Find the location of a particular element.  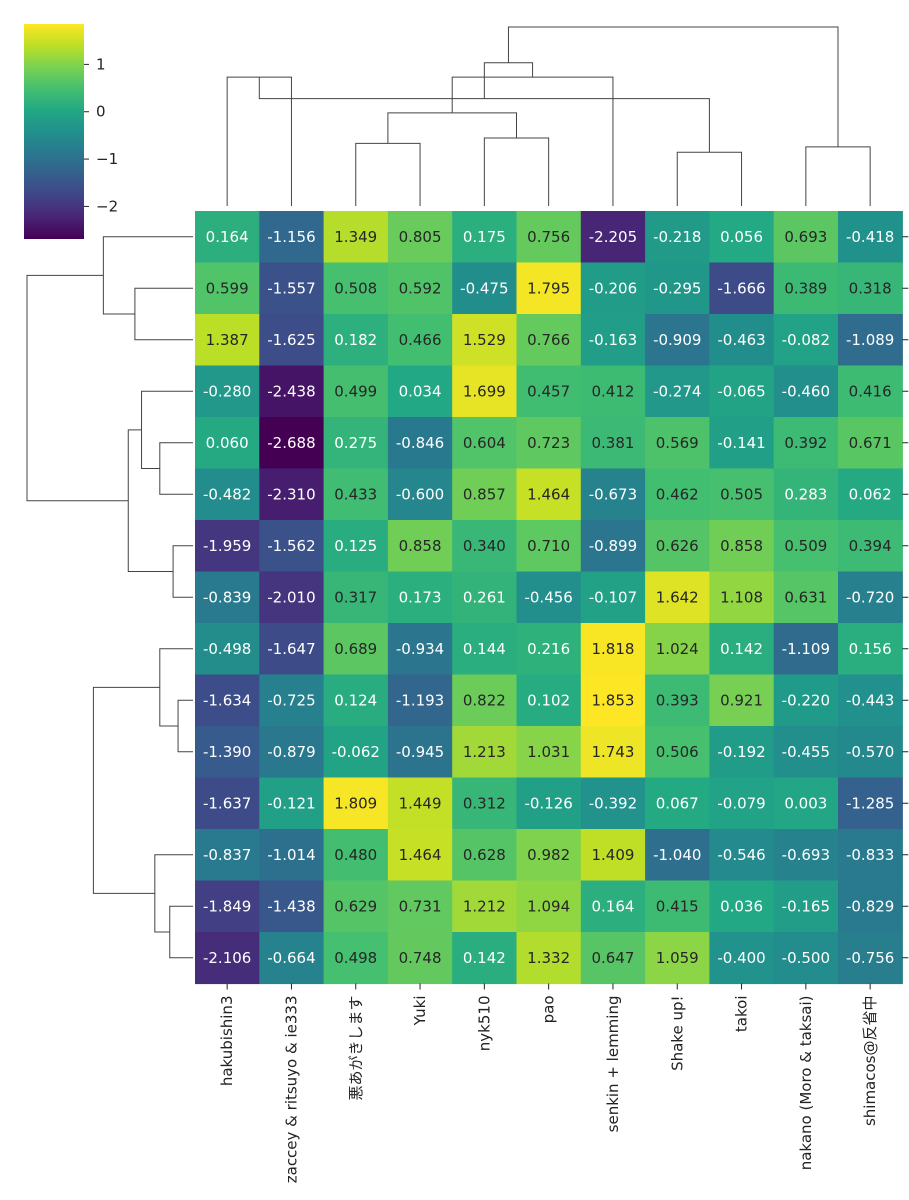

cell-value-label: 0.283 is located at coordinates (805, 494).